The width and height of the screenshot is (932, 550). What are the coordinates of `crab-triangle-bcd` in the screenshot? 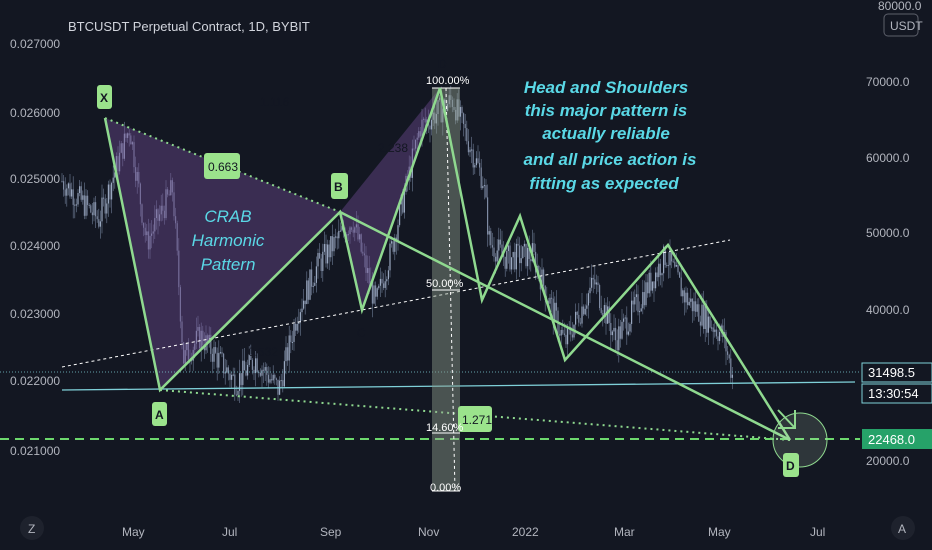 It's located at (390, 199).